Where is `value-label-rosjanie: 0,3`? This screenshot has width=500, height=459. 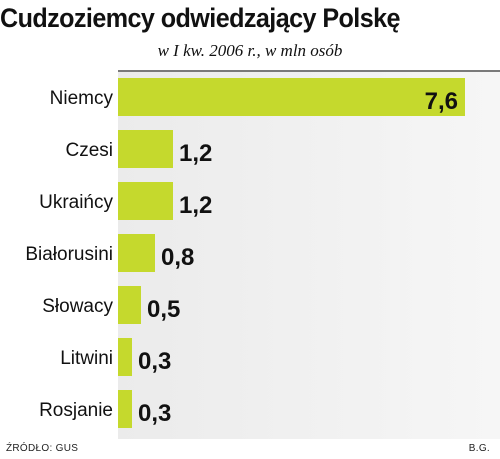
value-label-rosjanie: 0,3 is located at coordinates (154, 413).